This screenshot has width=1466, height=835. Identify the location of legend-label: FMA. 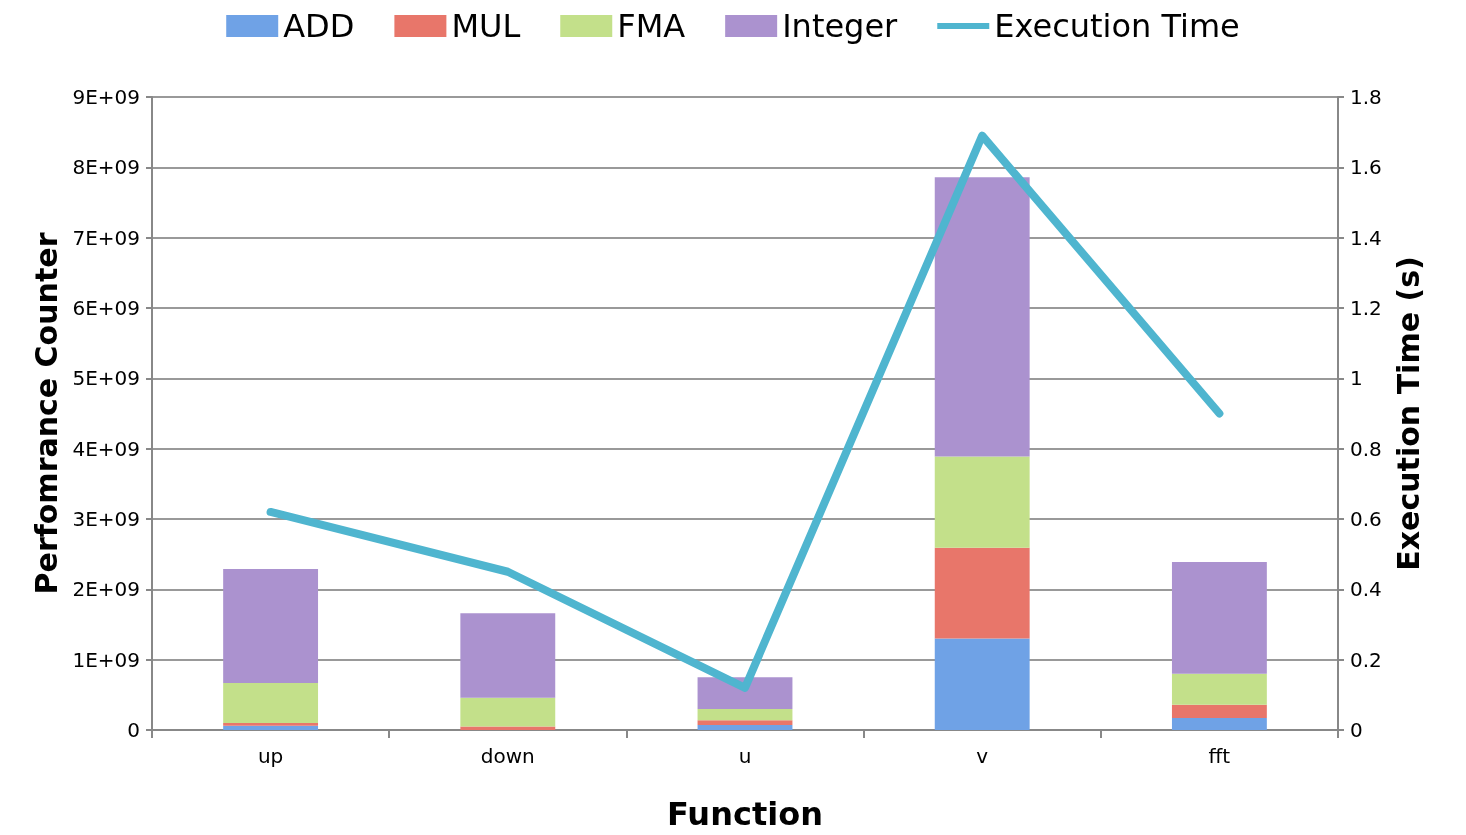
(651, 26).